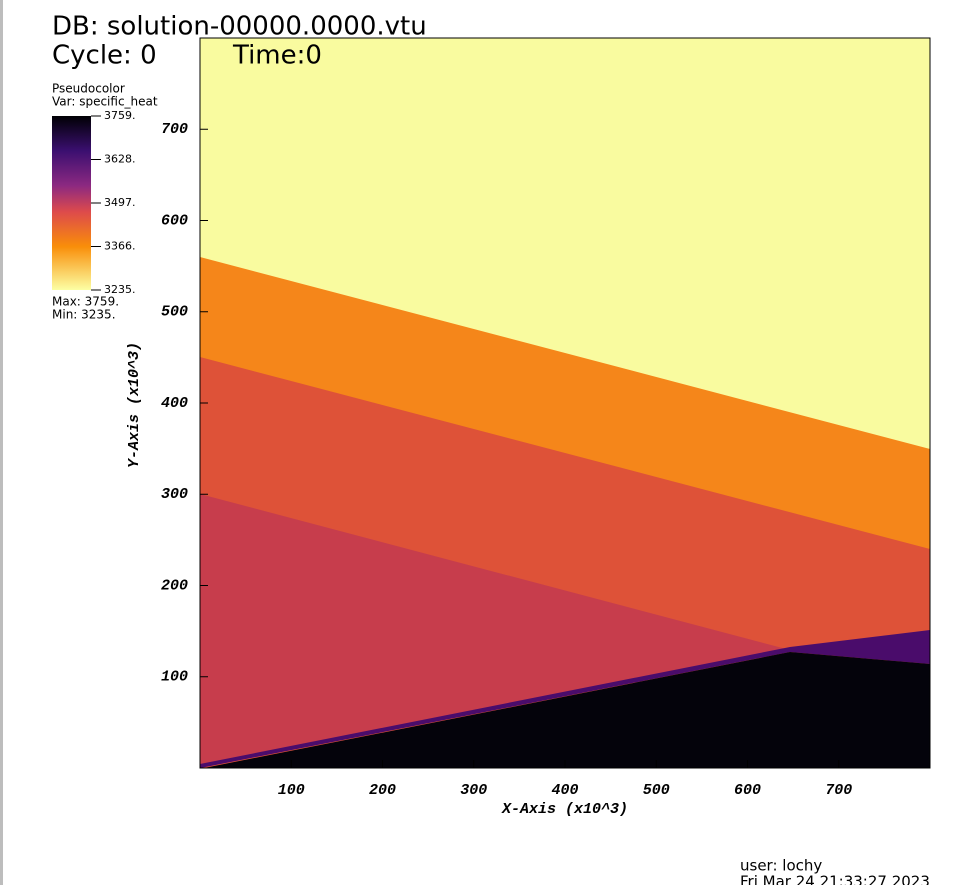  Describe the element at coordinates (838, 790) in the screenshot. I see `x-tick-label: 700` at that location.